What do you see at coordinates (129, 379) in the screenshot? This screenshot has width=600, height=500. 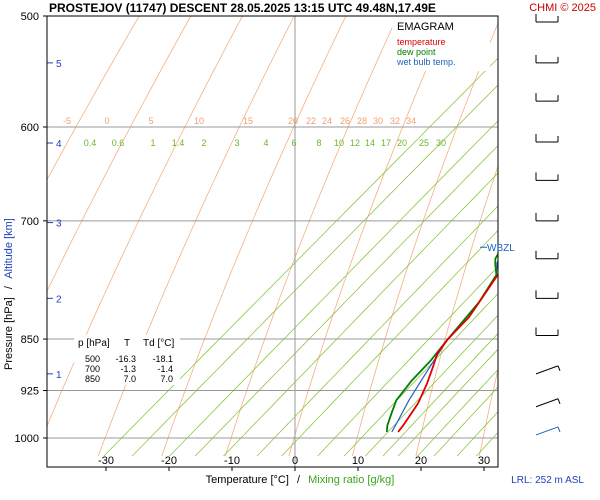 I see `stats-row-t: 7.0` at bounding box center [129, 379].